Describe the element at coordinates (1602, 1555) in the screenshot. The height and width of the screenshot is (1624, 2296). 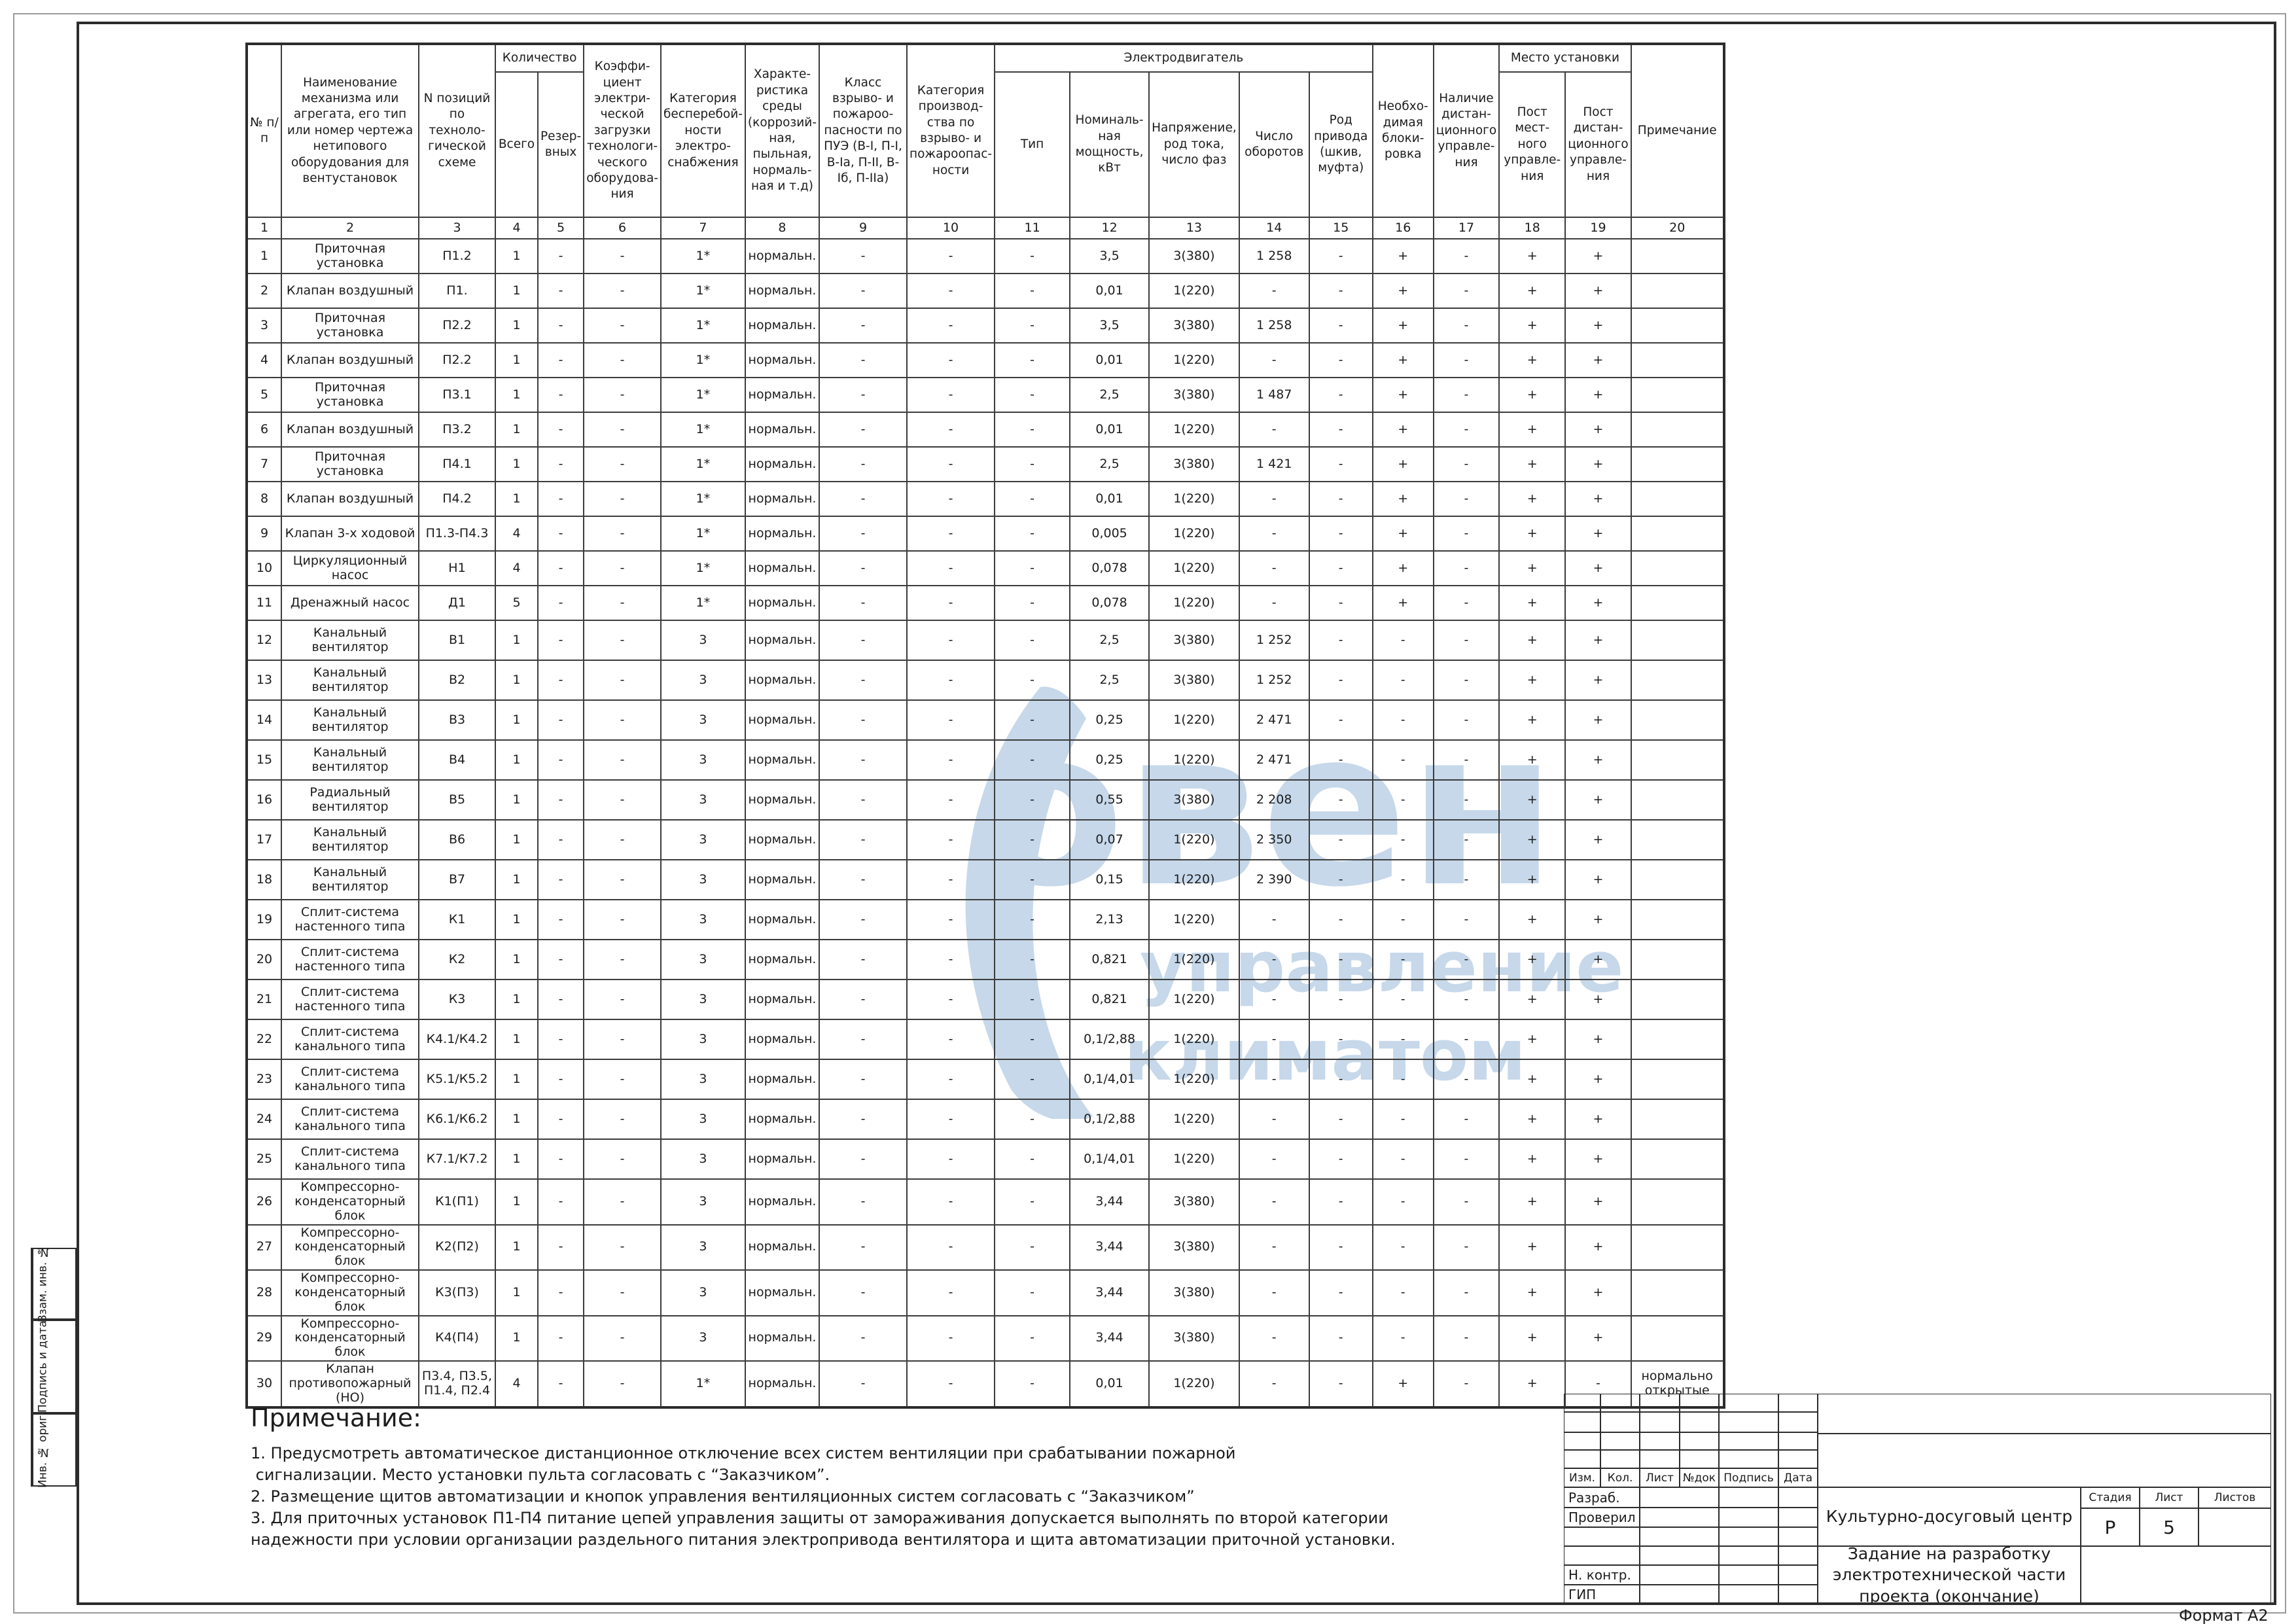
I see `signature-role-cell` at that location.